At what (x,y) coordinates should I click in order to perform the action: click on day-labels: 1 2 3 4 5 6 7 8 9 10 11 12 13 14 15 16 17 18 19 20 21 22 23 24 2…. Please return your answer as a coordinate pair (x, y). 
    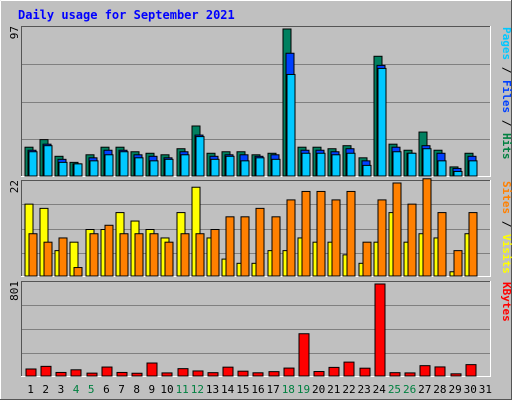
    Looking at the image, I should click on (259, 389).